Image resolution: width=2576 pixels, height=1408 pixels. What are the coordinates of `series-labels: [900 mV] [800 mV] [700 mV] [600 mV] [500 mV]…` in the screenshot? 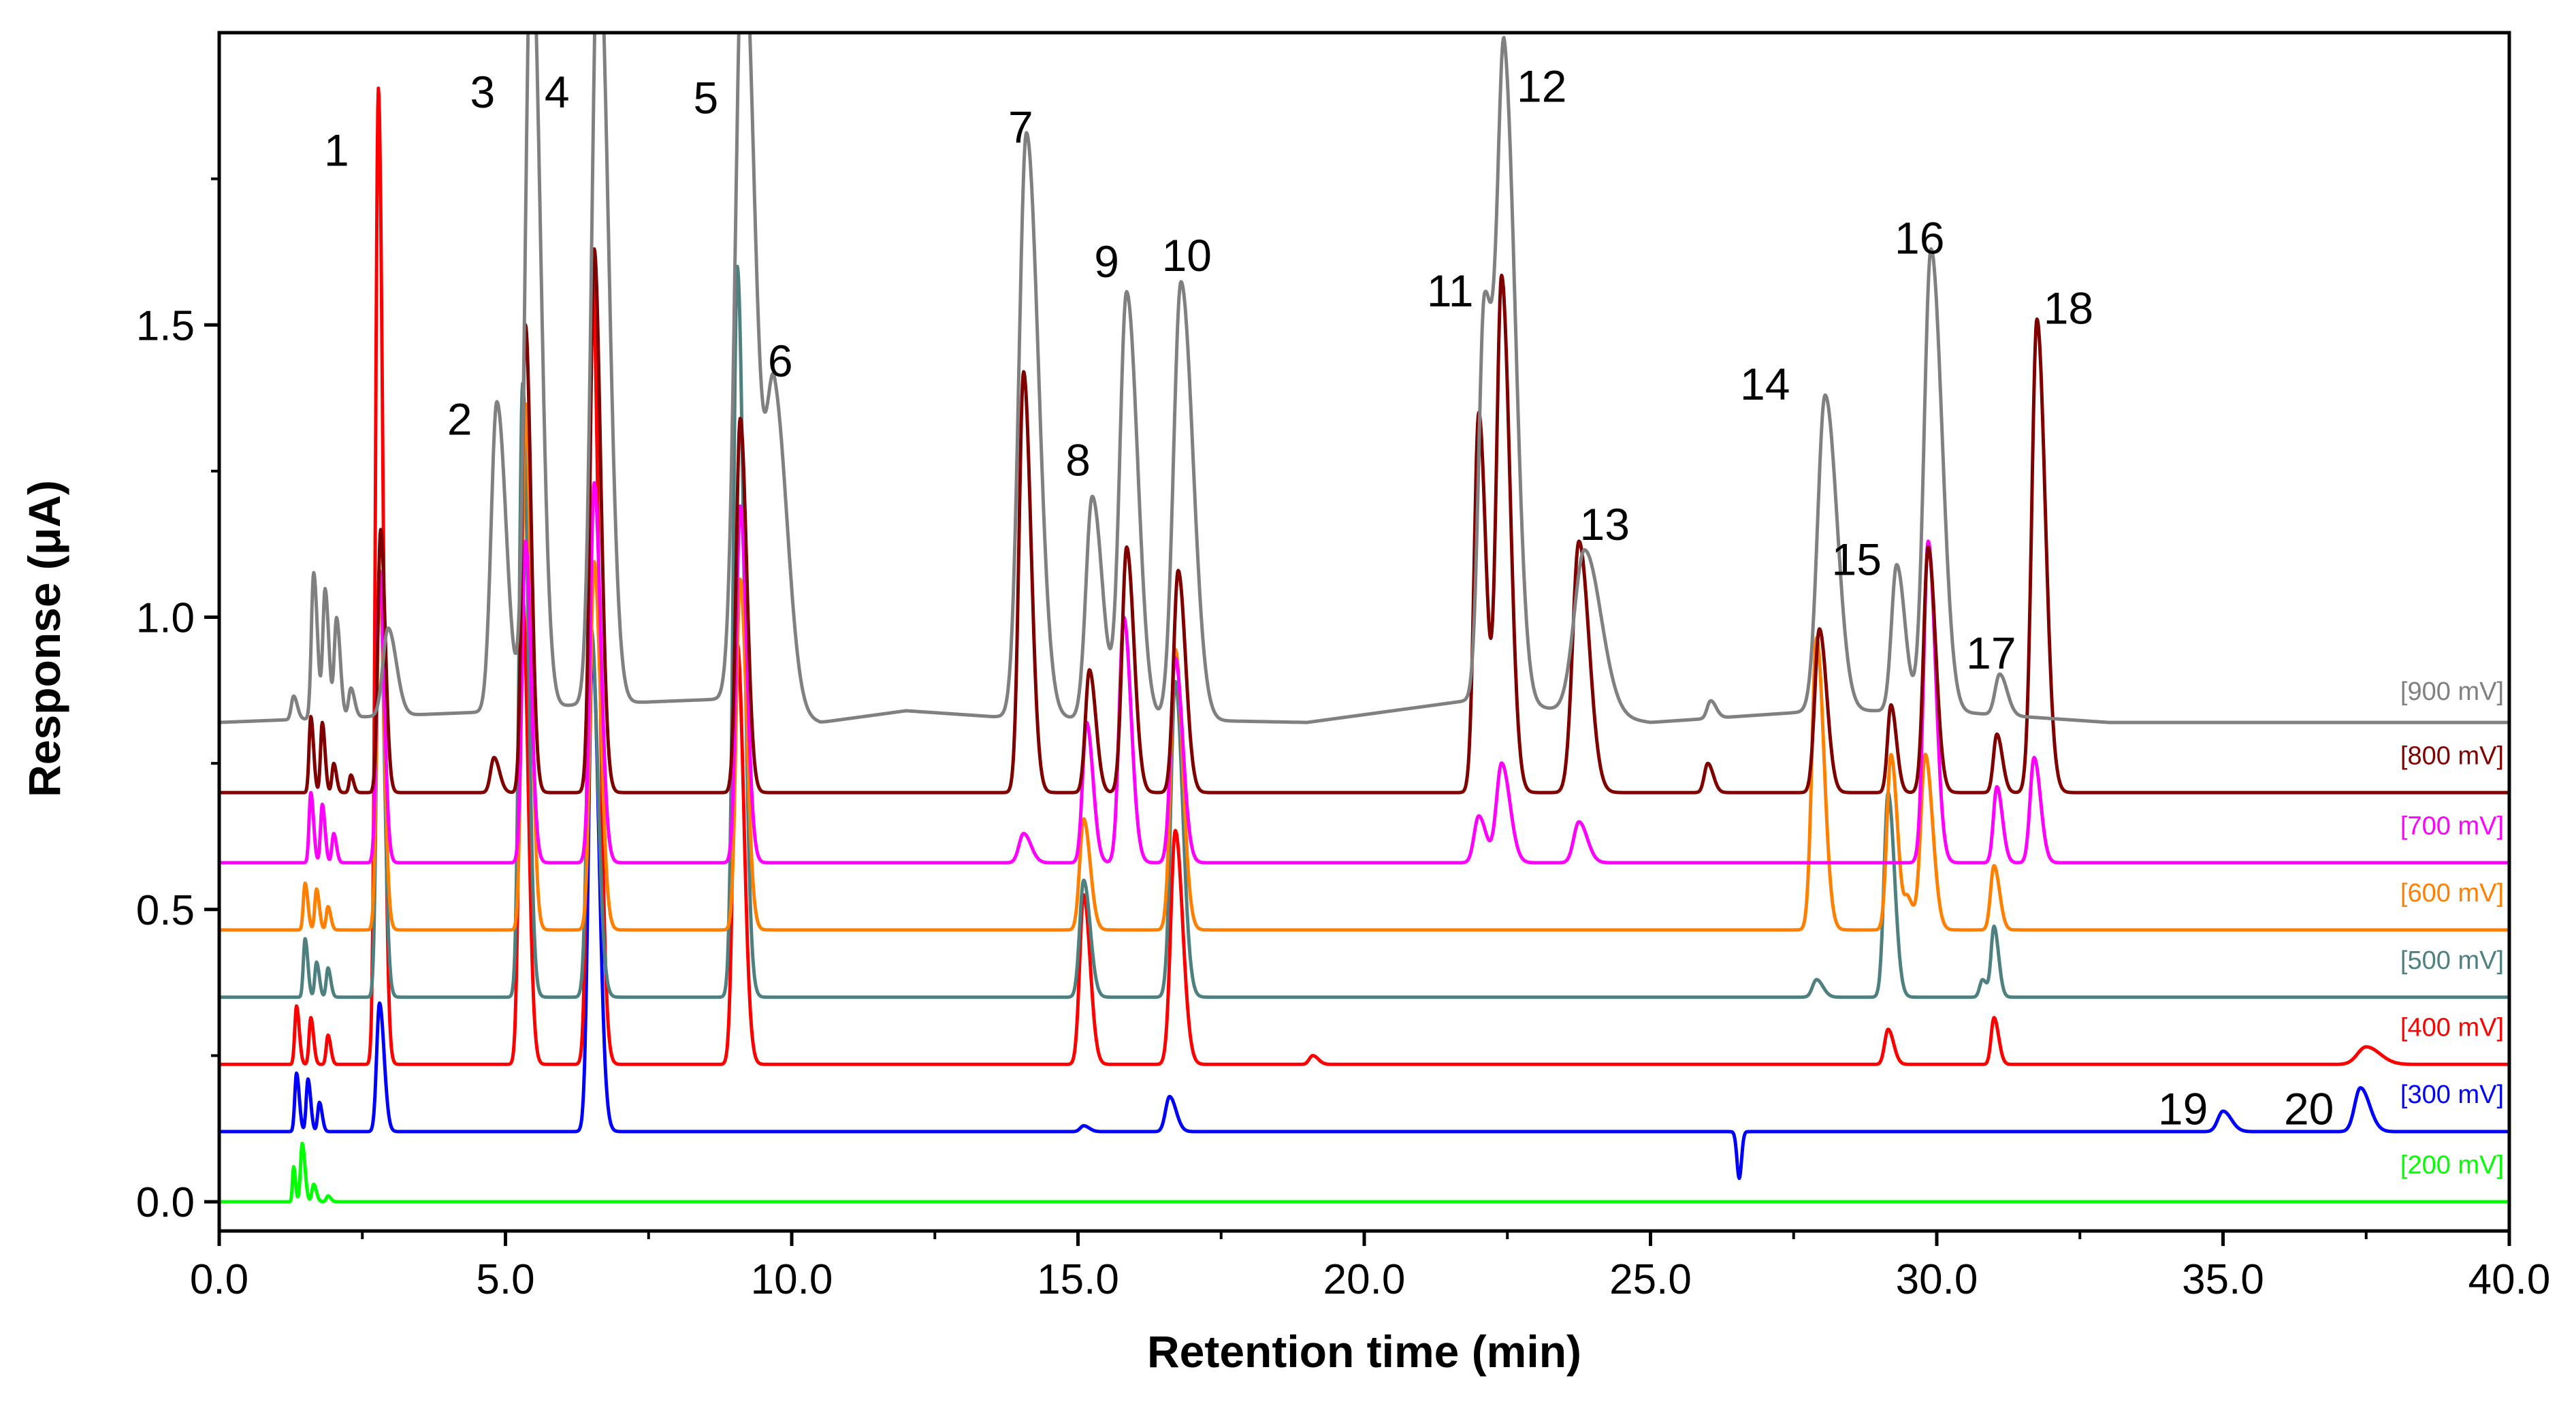 It's located at (2452, 928).